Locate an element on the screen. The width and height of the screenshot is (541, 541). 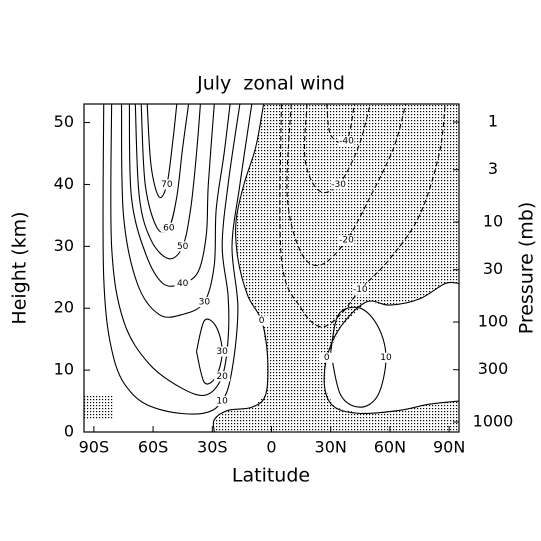
contour-label: -10 is located at coordinates (360, 290).